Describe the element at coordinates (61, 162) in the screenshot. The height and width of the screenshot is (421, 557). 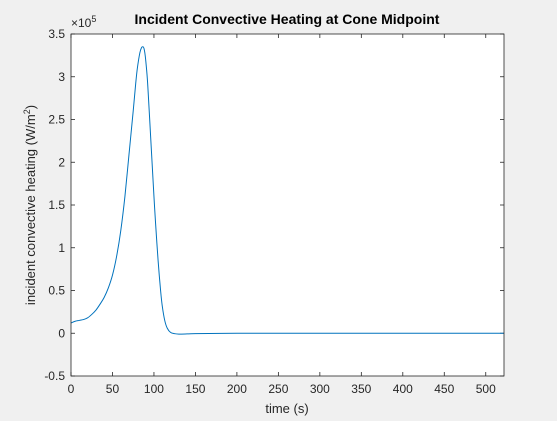
I see `y-tick-label: 2` at that location.